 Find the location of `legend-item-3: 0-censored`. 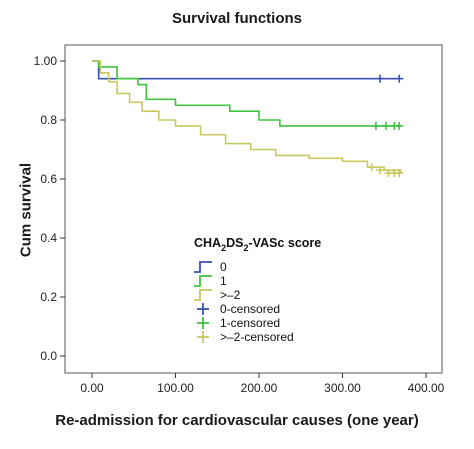

legend-item-3: 0-censored is located at coordinates (238, 309).